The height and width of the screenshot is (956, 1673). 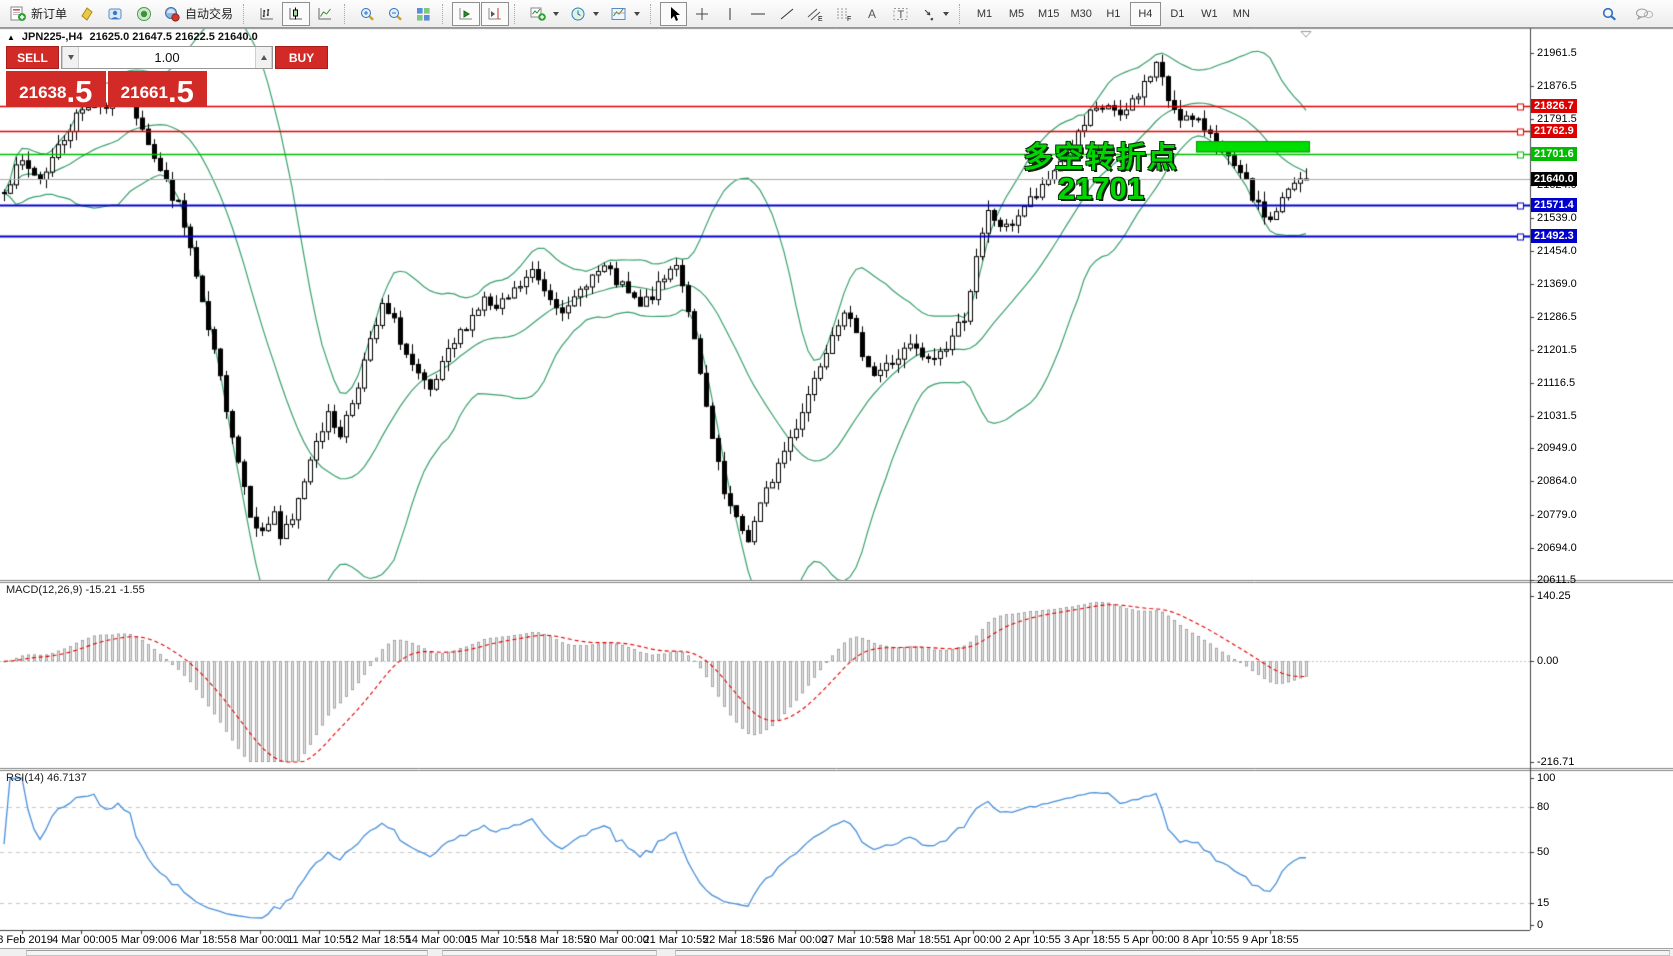 I want to click on zoom-out-button, so click(x=395, y=14).